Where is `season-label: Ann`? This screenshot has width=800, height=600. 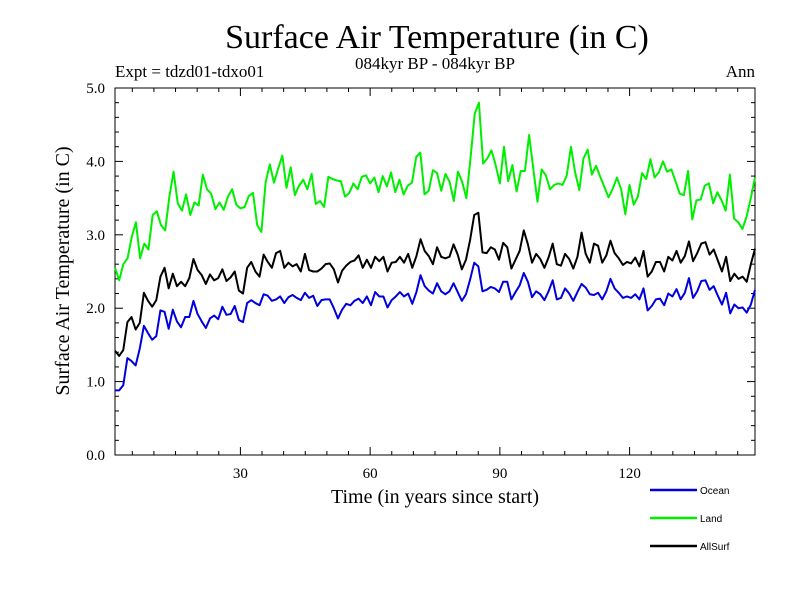
season-label: Ann is located at coordinates (741, 71).